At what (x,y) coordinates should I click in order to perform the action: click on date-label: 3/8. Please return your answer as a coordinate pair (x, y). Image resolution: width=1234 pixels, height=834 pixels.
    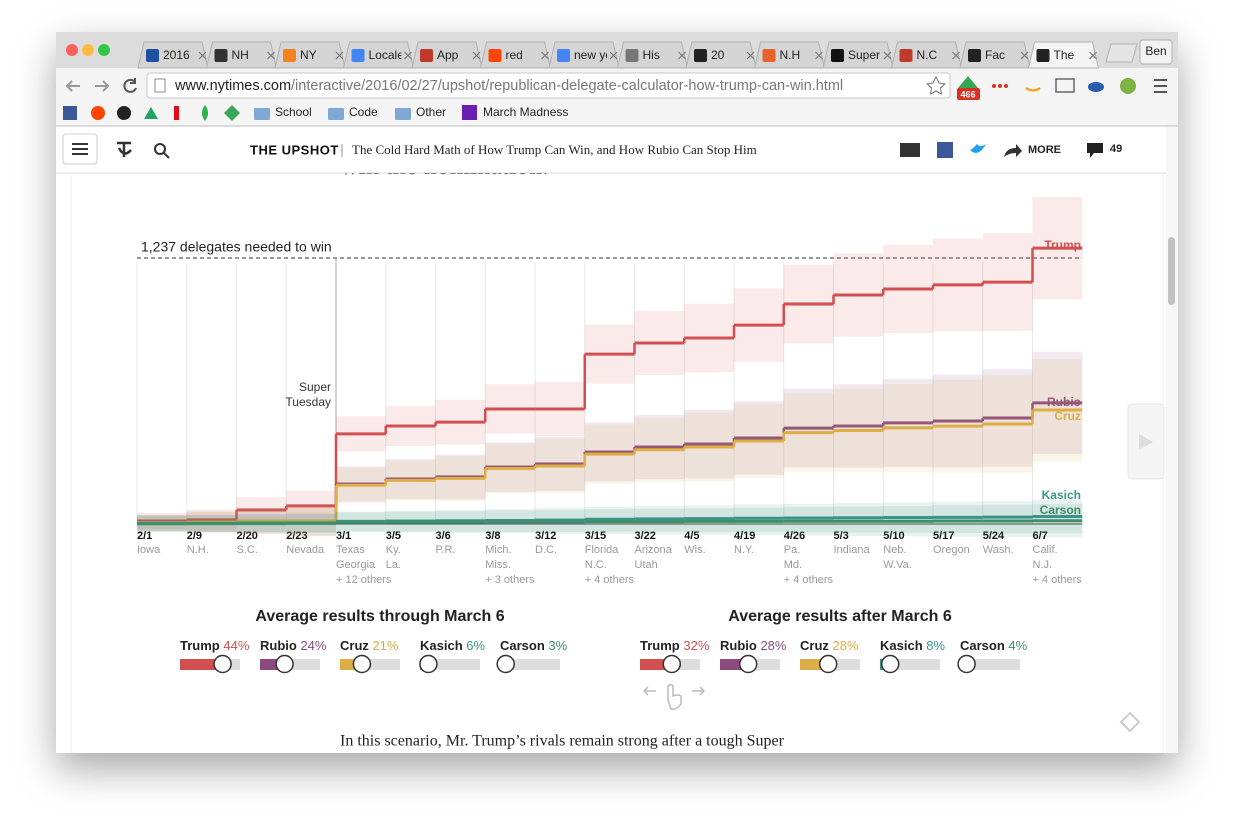
    Looking at the image, I should click on (492, 536).